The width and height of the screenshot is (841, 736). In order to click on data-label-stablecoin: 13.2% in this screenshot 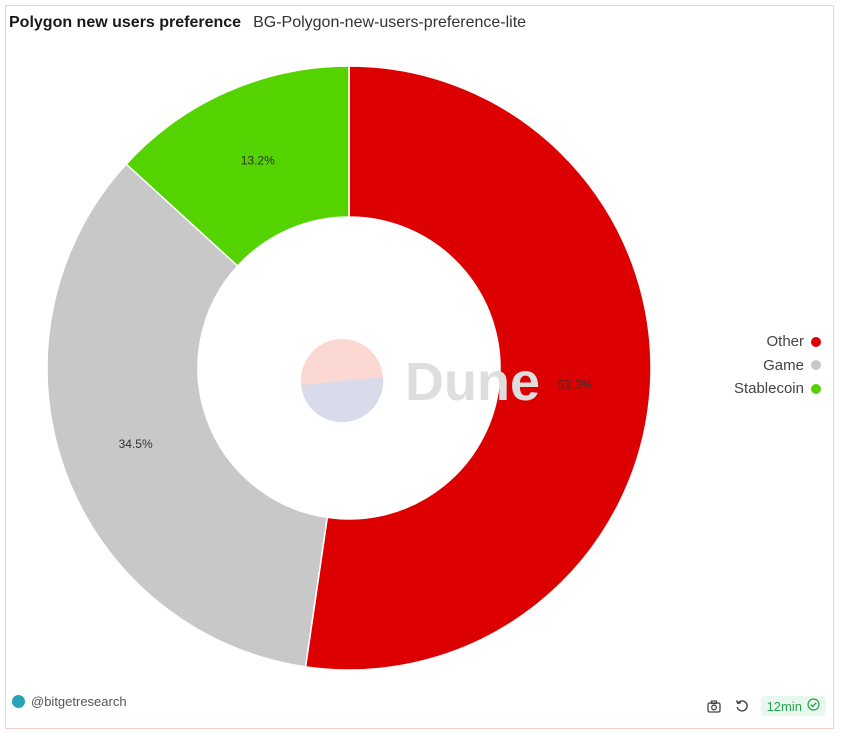, I will do `click(258, 161)`.